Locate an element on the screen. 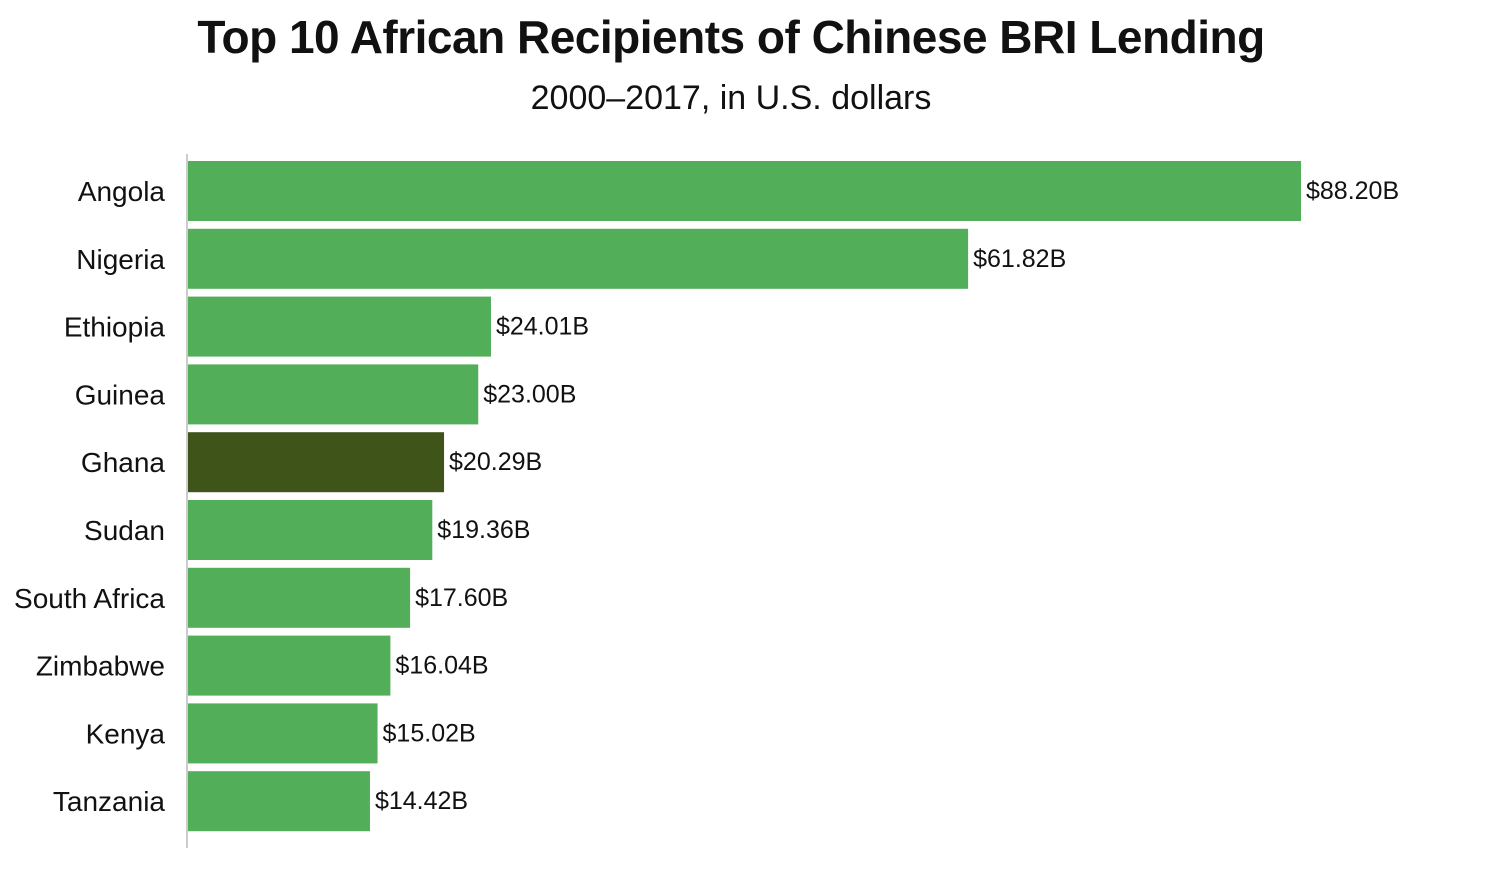 The image size is (1504, 874). value-label-ethiopia: $24.01B is located at coordinates (542, 327).